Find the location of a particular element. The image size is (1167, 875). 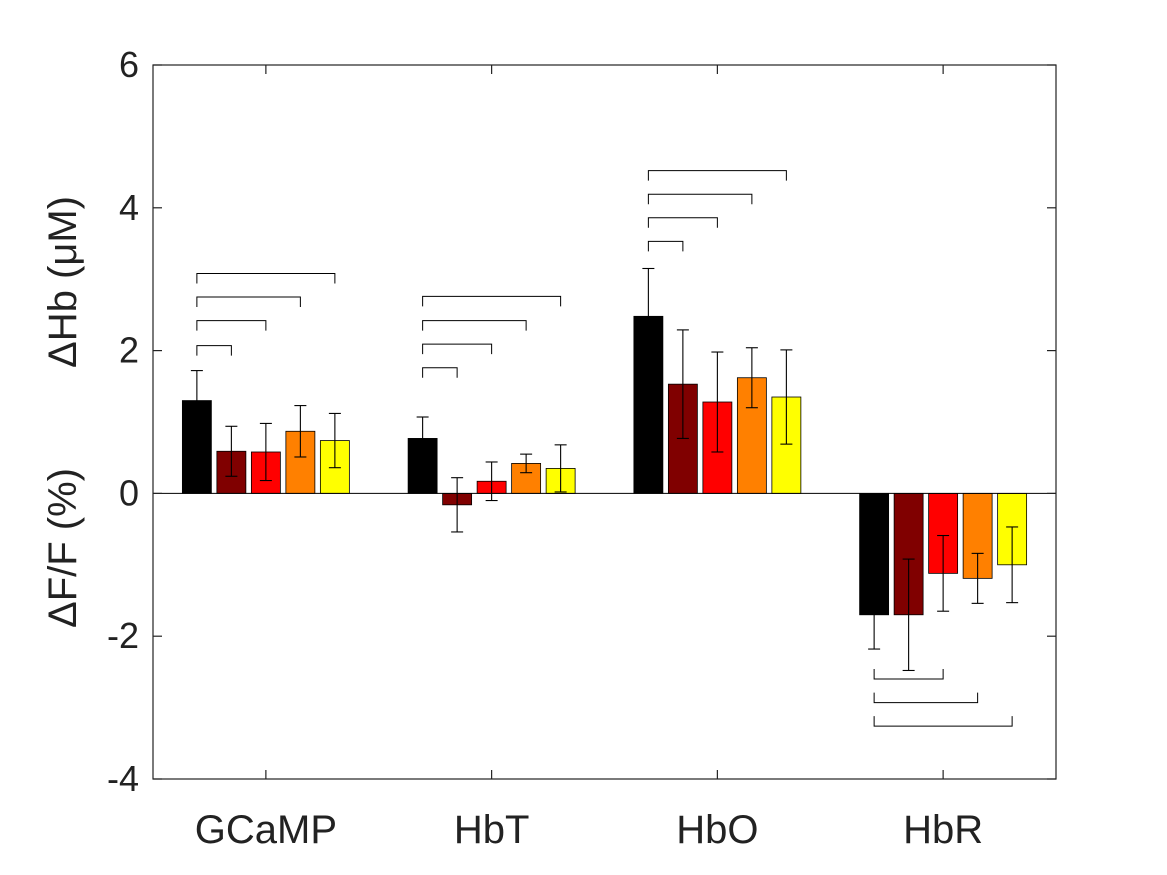

y-axis-label-df: ΔF/F (%) is located at coordinates (63, 548).